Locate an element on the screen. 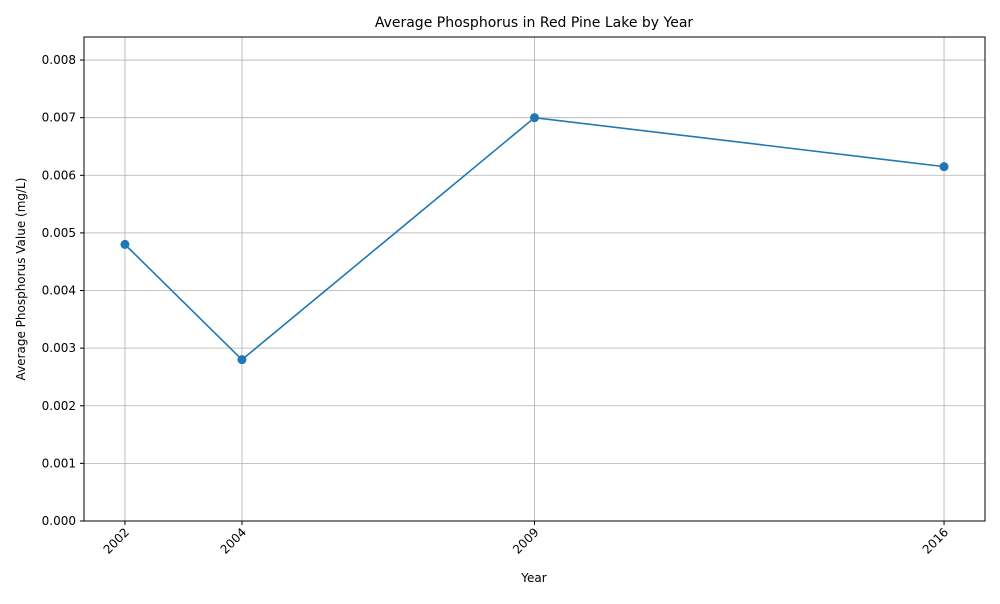 This screenshot has width=1000, height=604. y-tick-label-8: 0.008 is located at coordinates (59, 60).